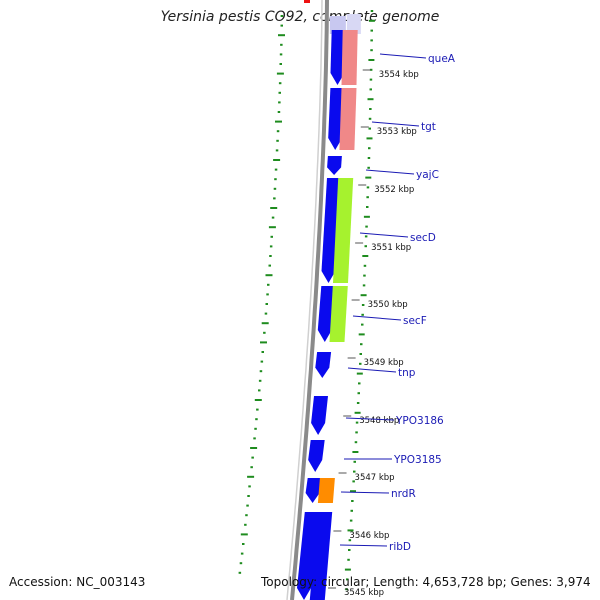  Describe the element at coordinates (369, 536) in the screenshot. I see `kbp-label: 3546 kbp` at that location.